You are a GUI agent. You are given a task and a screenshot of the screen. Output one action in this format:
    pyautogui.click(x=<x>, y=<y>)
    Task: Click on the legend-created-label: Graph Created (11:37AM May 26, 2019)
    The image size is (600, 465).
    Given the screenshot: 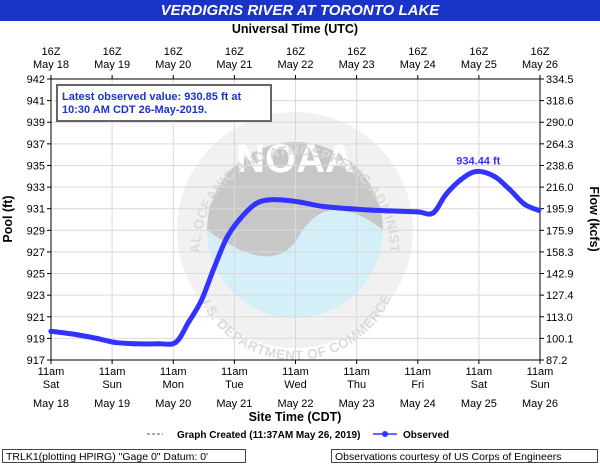 What is the action you would take?
    pyautogui.click(x=268, y=435)
    